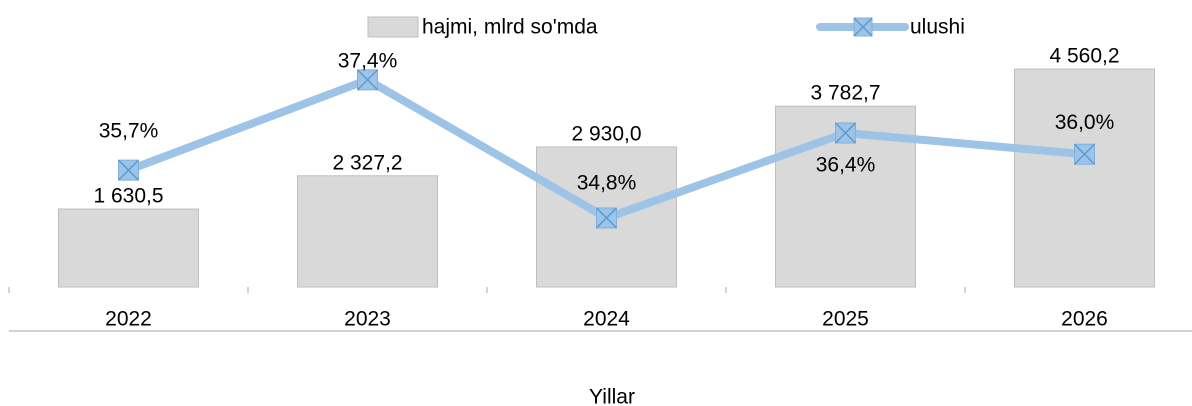 The image size is (1192, 406). What do you see at coordinates (368, 60) in the screenshot?
I see `data-label: 37,4%` at bounding box center [368, 60].